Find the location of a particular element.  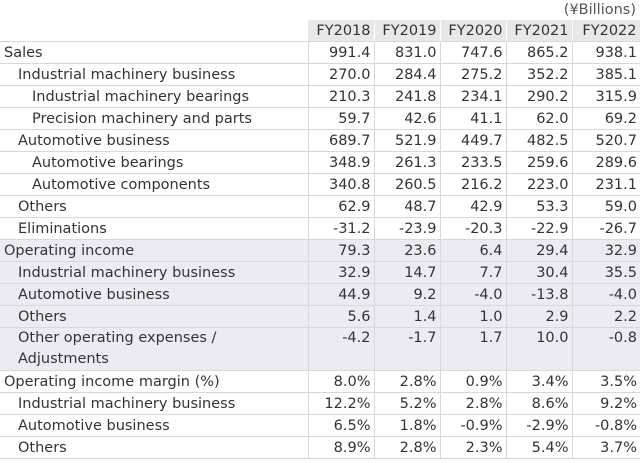

cell-value: 520.7 is located at coordinates (605, 140).